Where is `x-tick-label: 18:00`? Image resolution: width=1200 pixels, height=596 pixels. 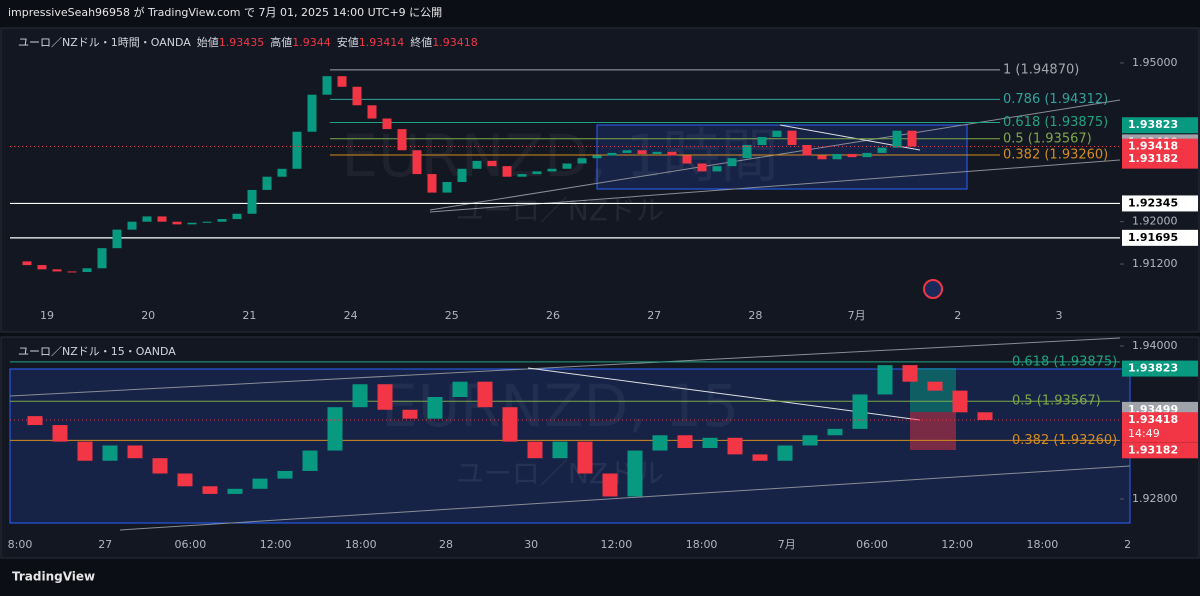 x-tick-label: 18:00 is located at coordinates (702, 544).